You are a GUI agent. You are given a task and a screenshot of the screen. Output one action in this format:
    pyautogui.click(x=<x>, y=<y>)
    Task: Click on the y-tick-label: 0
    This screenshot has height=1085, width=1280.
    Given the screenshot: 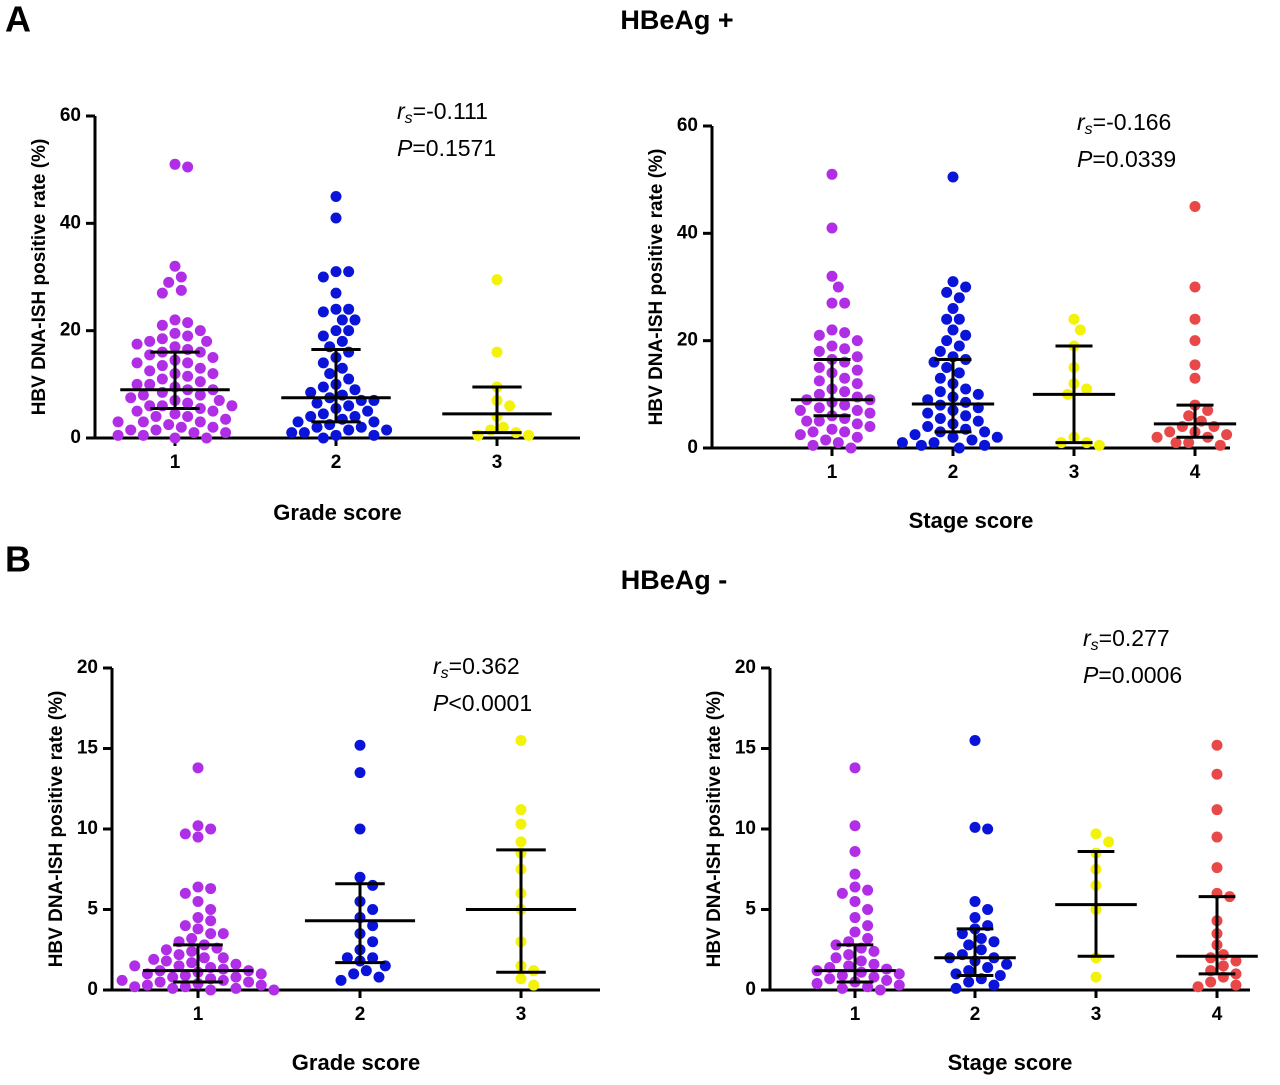 What is the action you would take?
    pyautogui.click(x=692, y=447)
    